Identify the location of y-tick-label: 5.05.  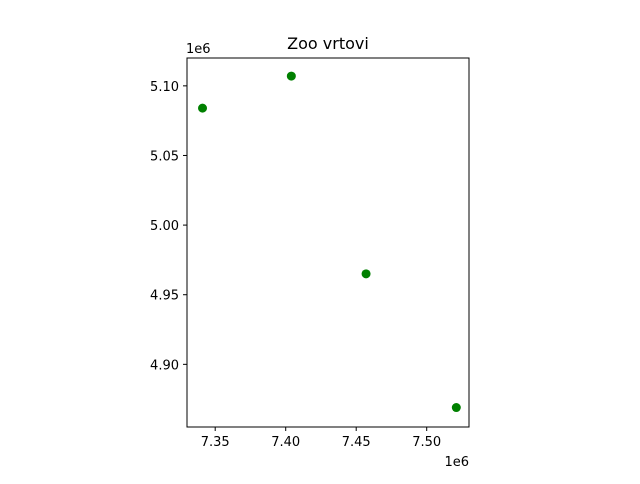
(164, 156).